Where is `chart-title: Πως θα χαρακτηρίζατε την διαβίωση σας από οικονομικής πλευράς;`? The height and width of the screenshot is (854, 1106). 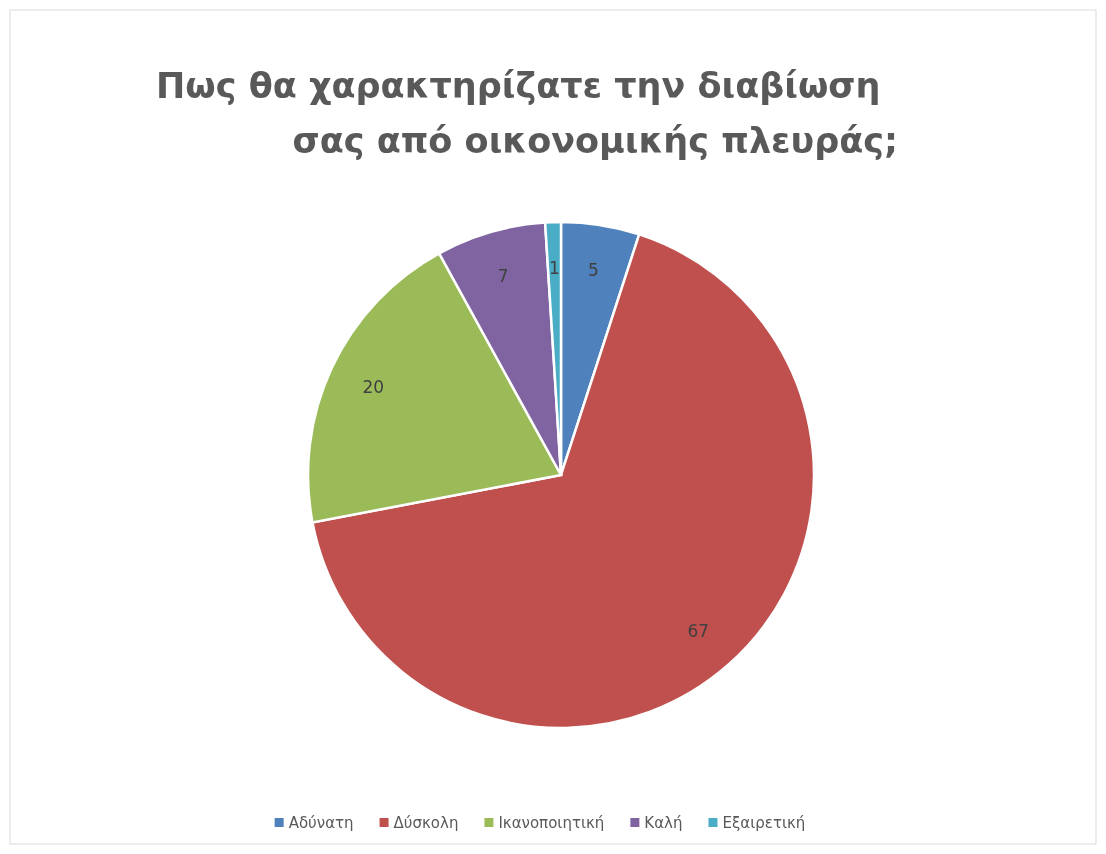 chart-title: Πως θα χαρακτηρίζατε την διαβίωση σας από οικονομικής πλευράς; is located at coordinates (527, 113).